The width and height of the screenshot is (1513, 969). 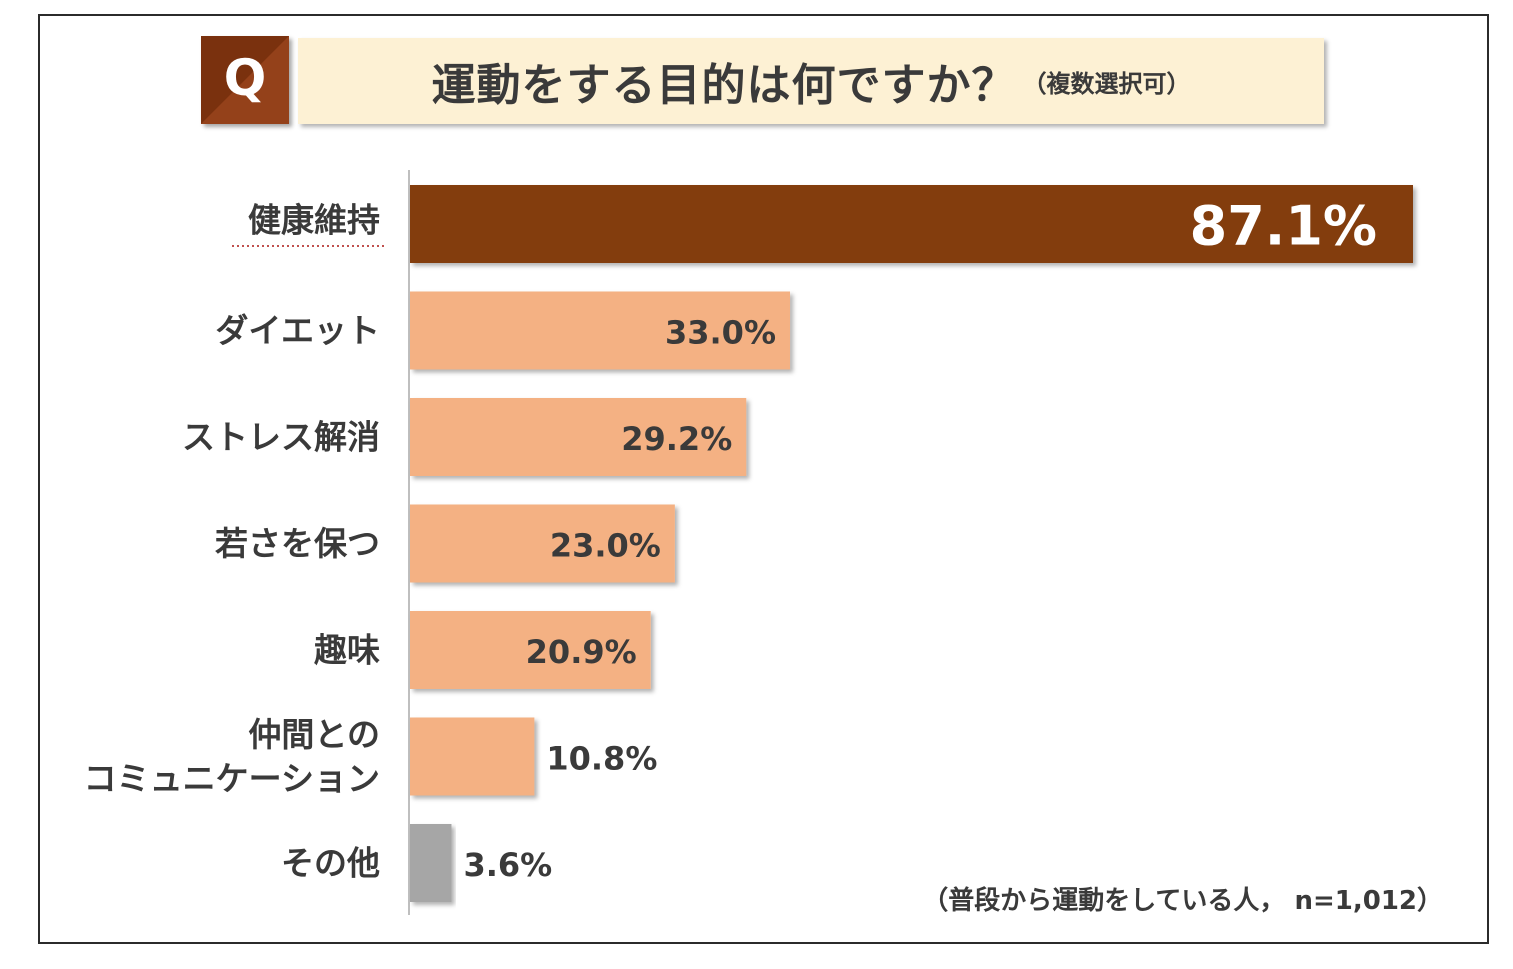 I want to click on value-label-4: 20.9%, so click(x=581, y=652).